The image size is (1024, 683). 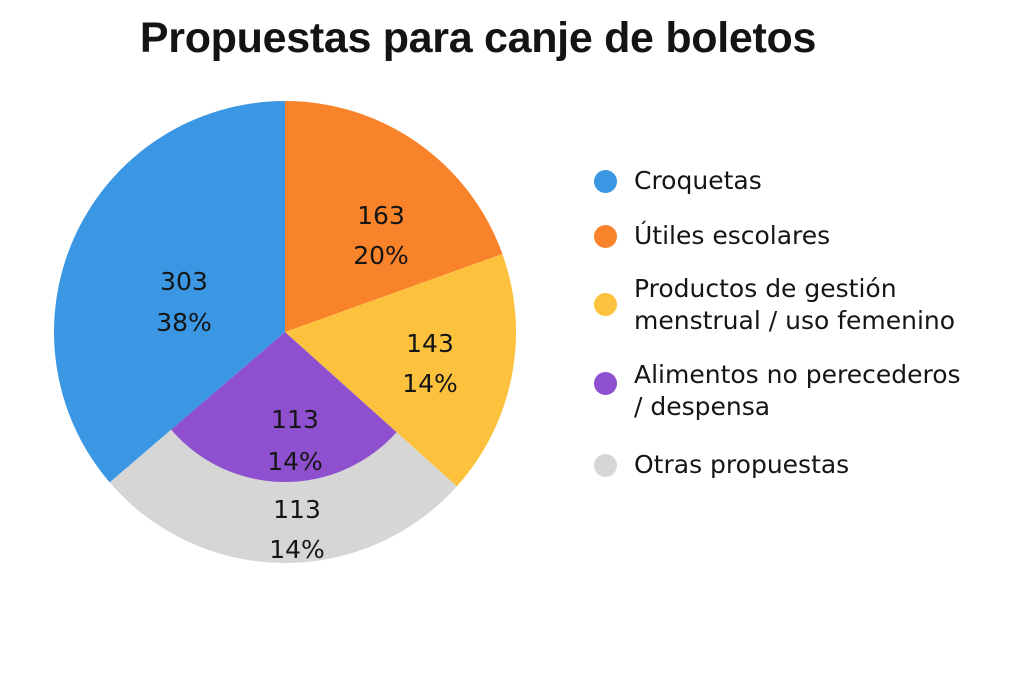 I want to click on percent-label-alimentos-no-perecederos: 14%, so click(x=295, y=461).